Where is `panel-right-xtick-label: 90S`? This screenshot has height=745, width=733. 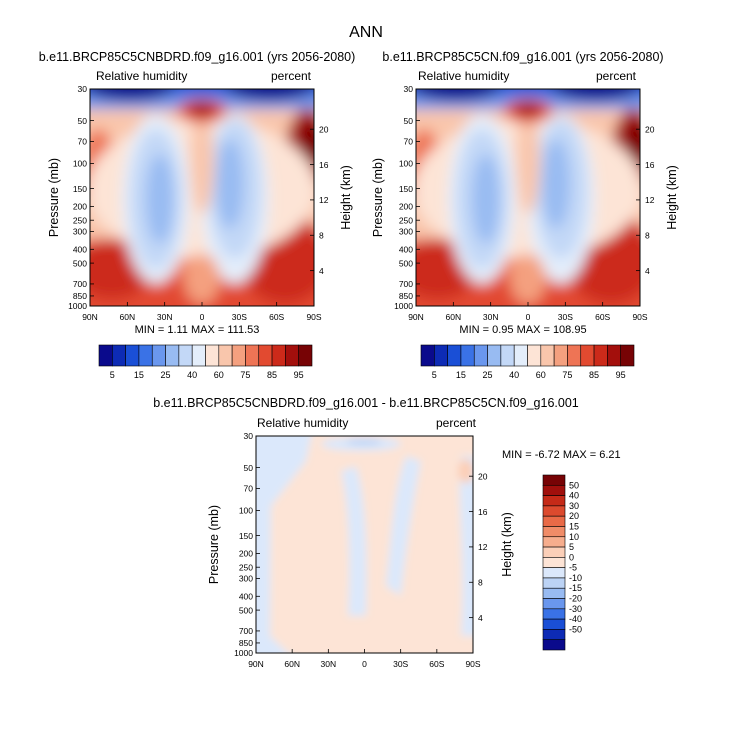 panel-right-xtick-label: 90S is located at coordinates (639, 317).